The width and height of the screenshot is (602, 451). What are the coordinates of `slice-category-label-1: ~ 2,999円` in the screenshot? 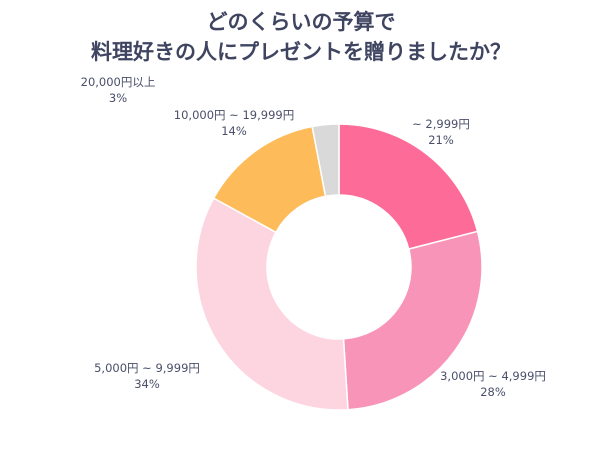 It's located at (441, 124).